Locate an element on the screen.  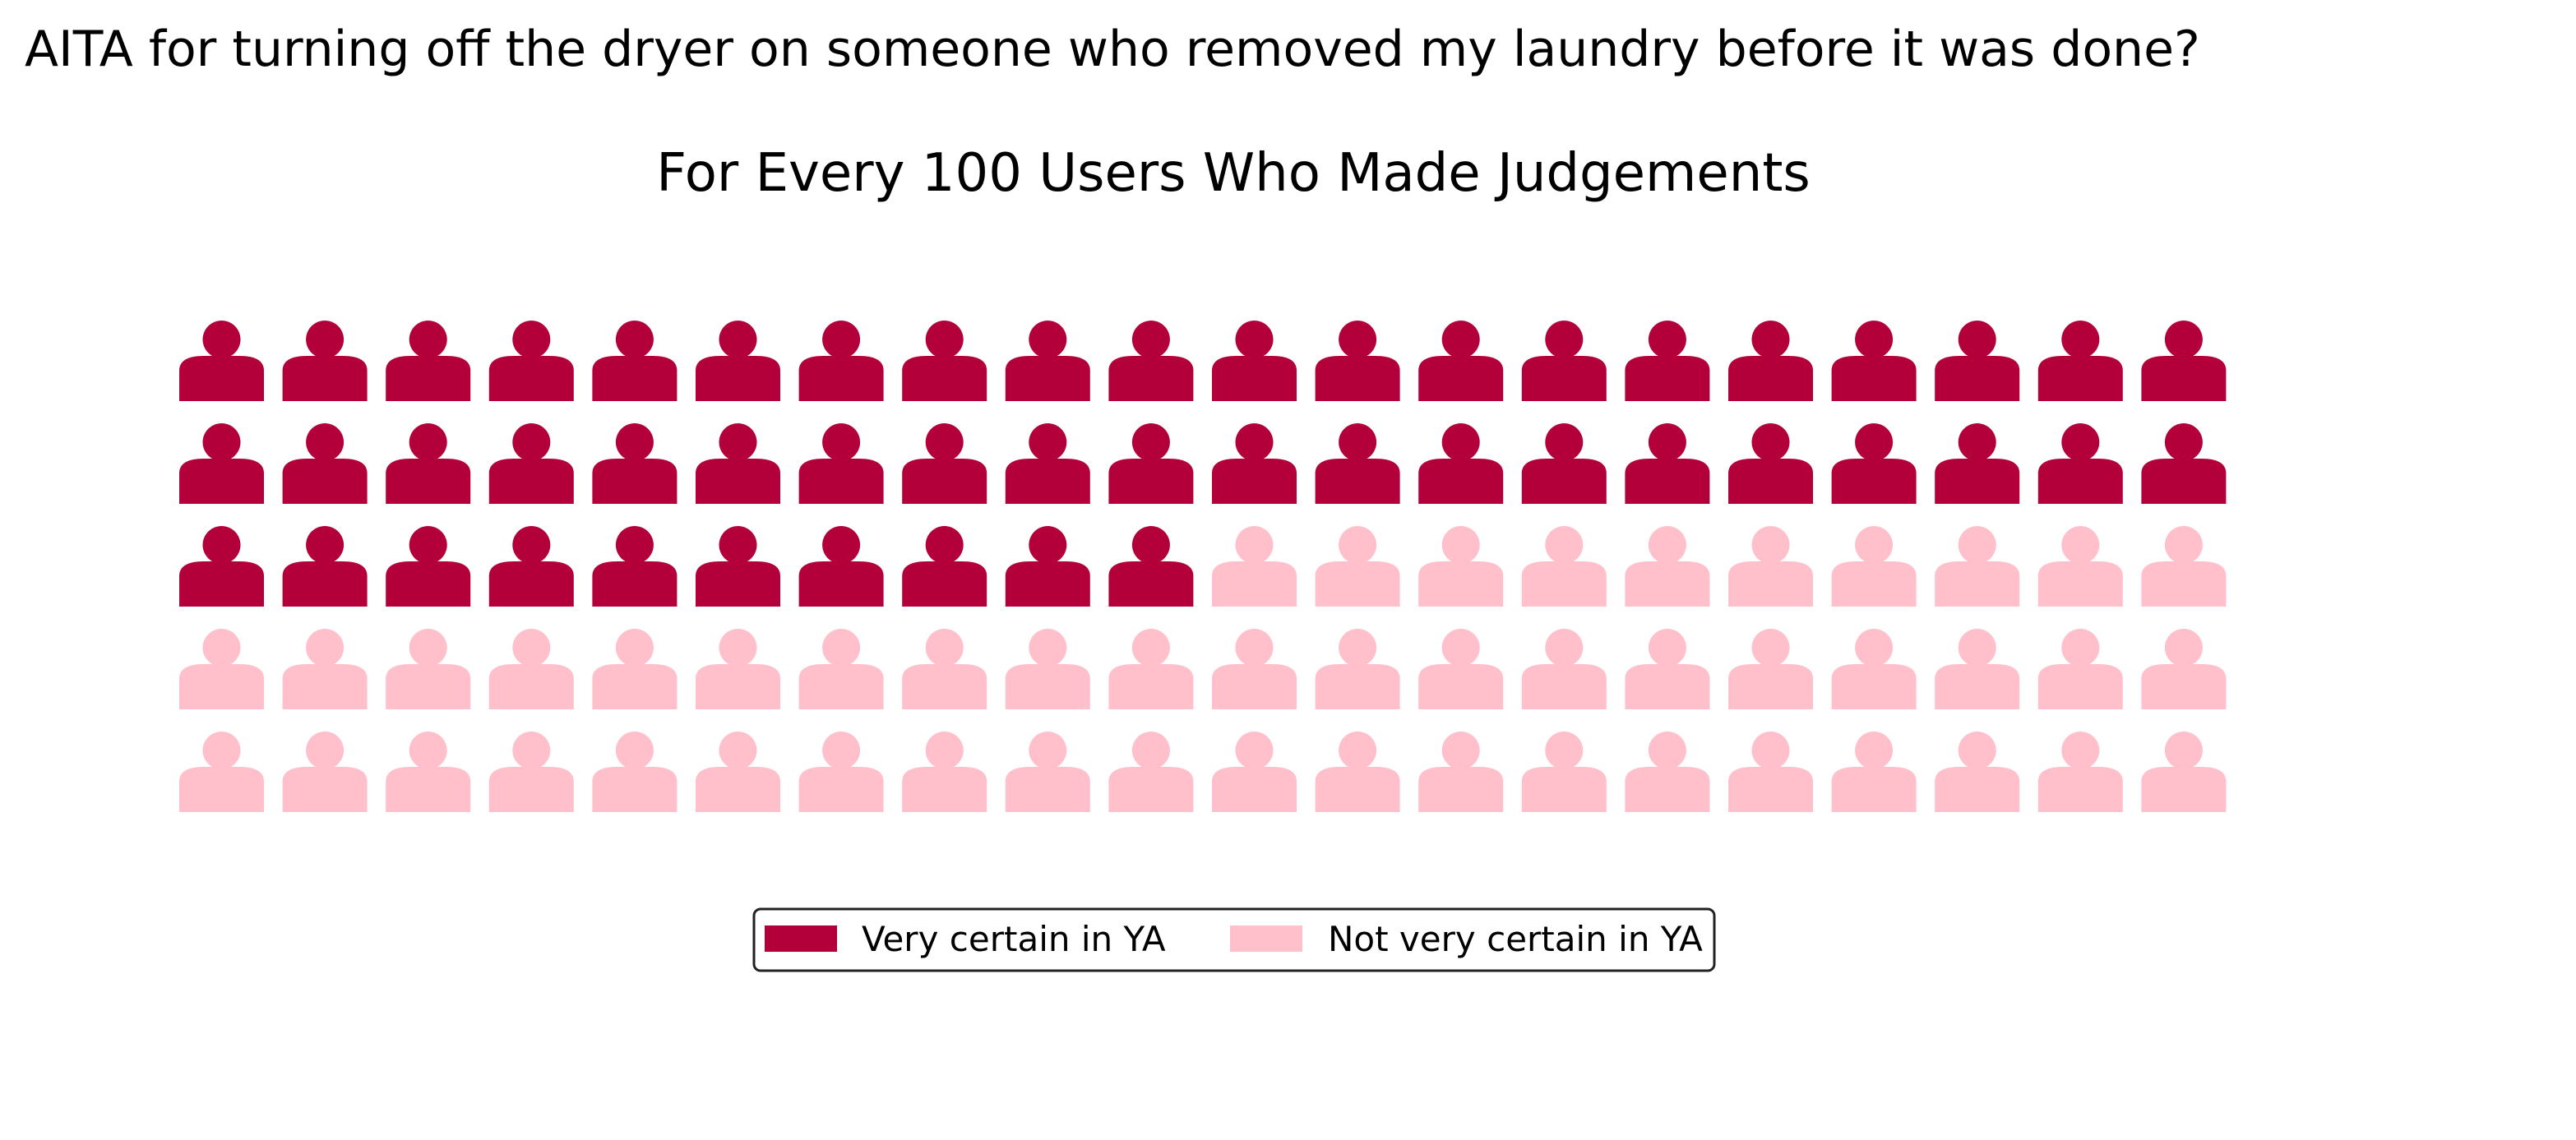
legend-swatch-not-very-certain is located at coordinates (1266, 938).